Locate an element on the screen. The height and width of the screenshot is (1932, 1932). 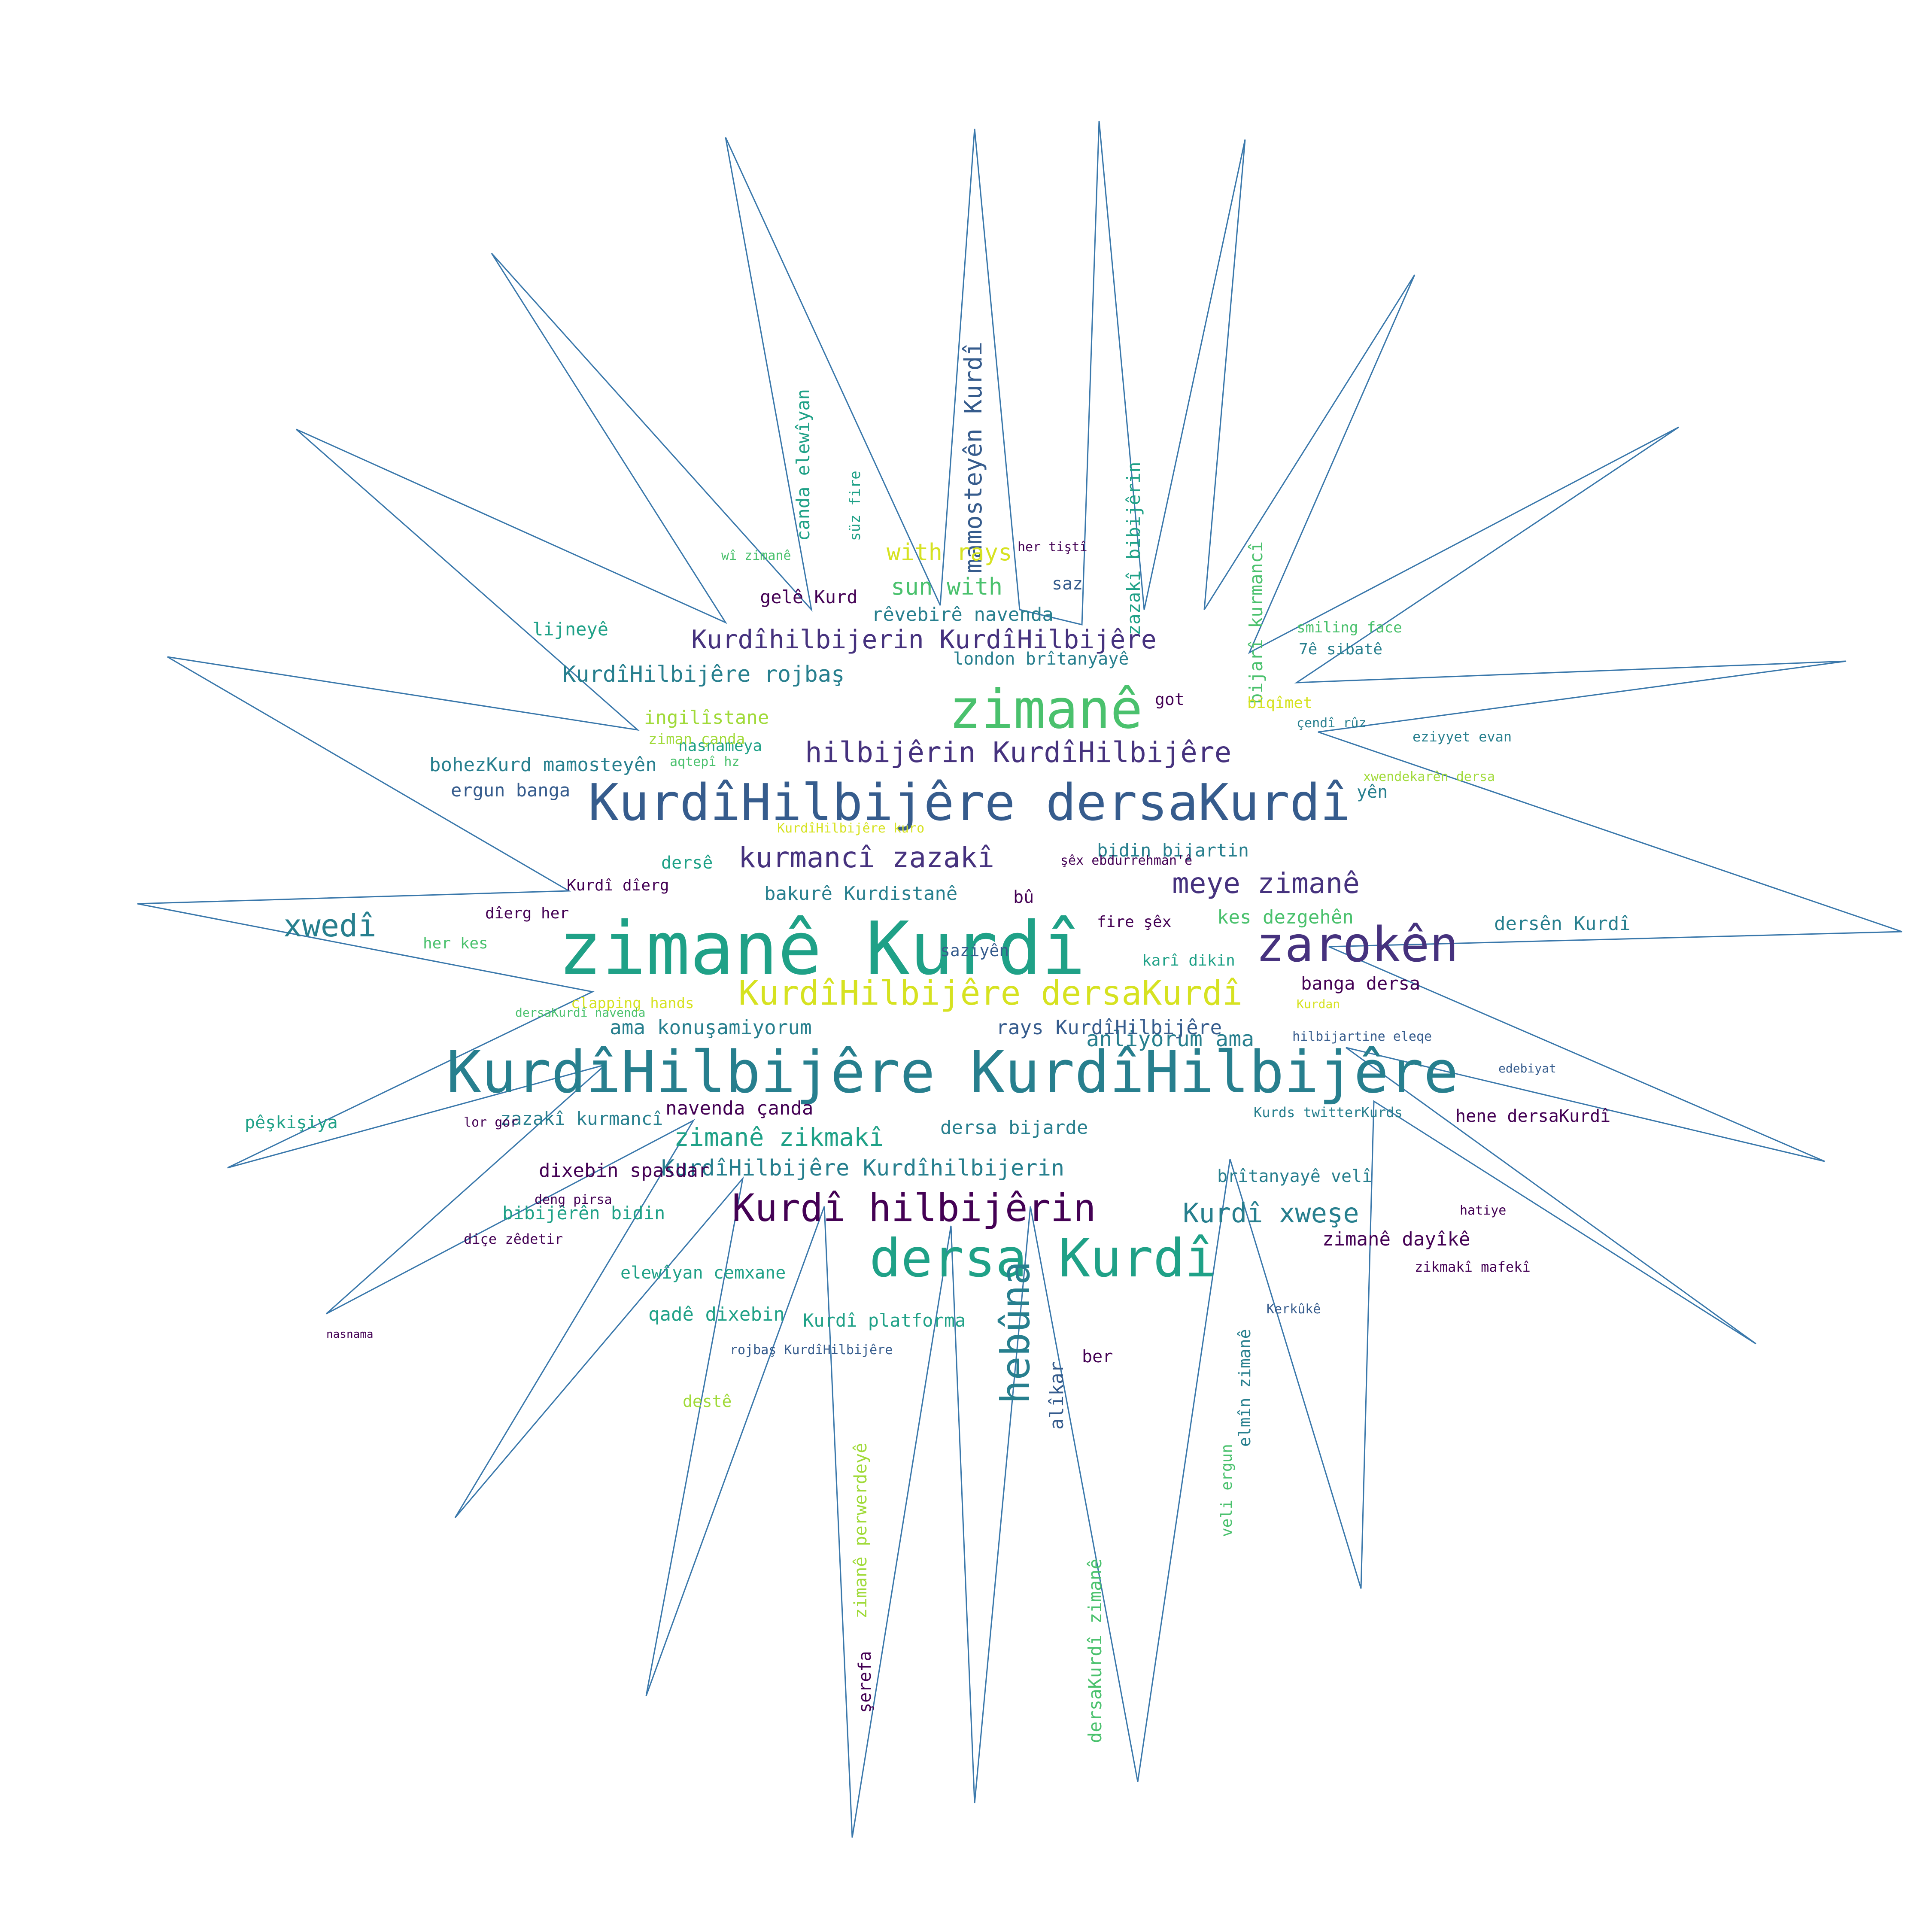
word: diçe zêdetir is located at coordinates (513, 1239).